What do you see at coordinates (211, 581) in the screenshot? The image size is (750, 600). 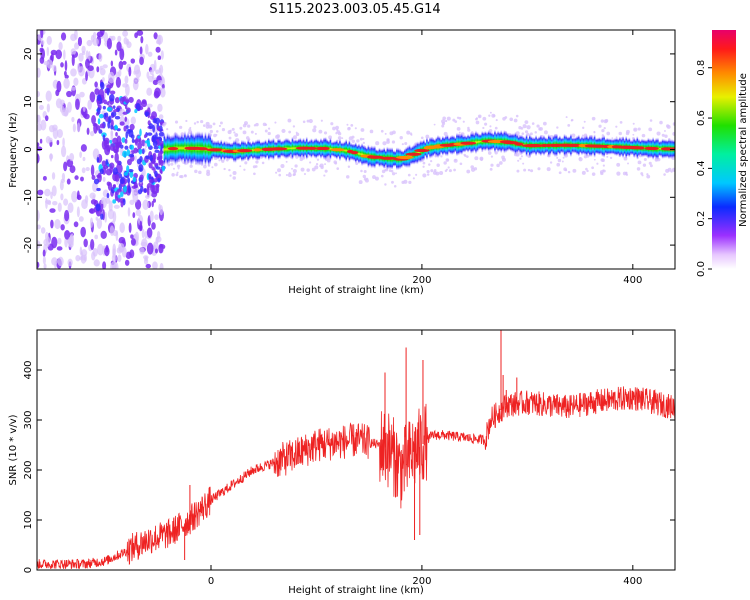 I see `x-tick-label: 0` at bounding box center [211, 581].